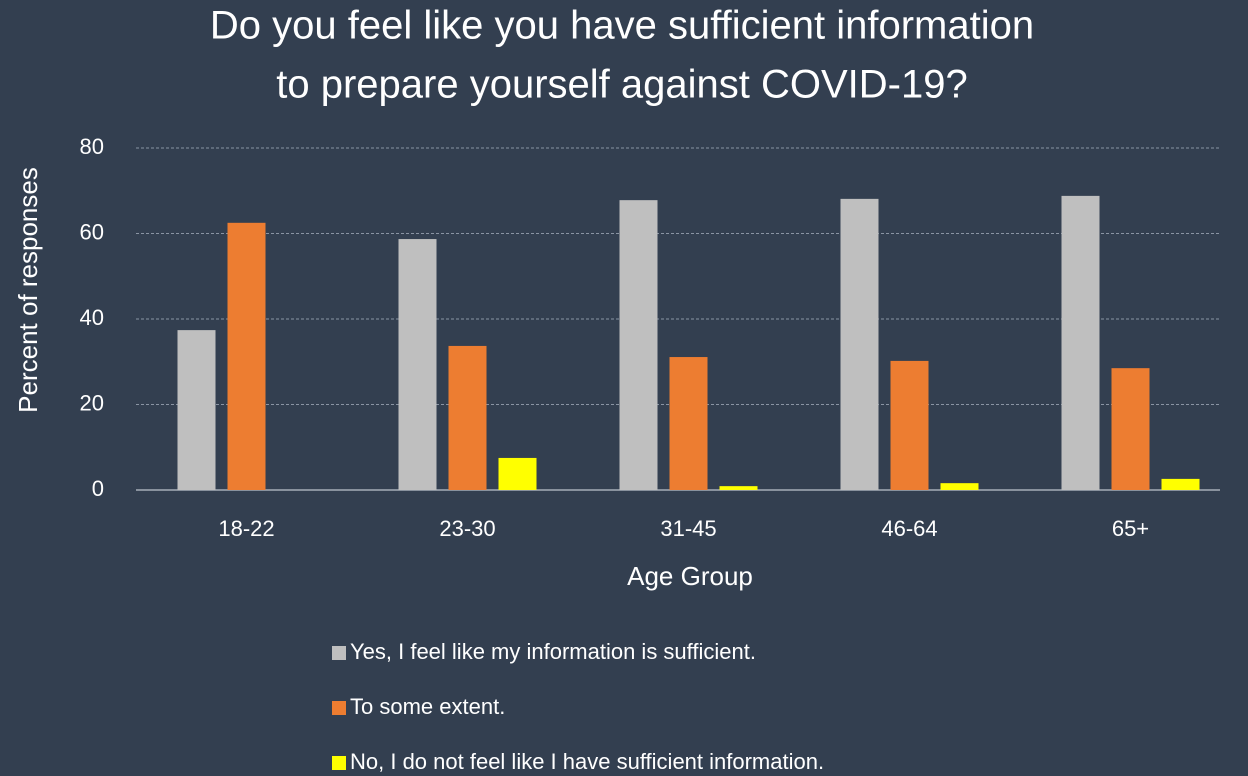 The height and width of the screenshot is (776, 1248). What do you see at coordinates (92, 146) in the screenshot?
I see `y-tick-label: 80` at bounding box center [92, 146].